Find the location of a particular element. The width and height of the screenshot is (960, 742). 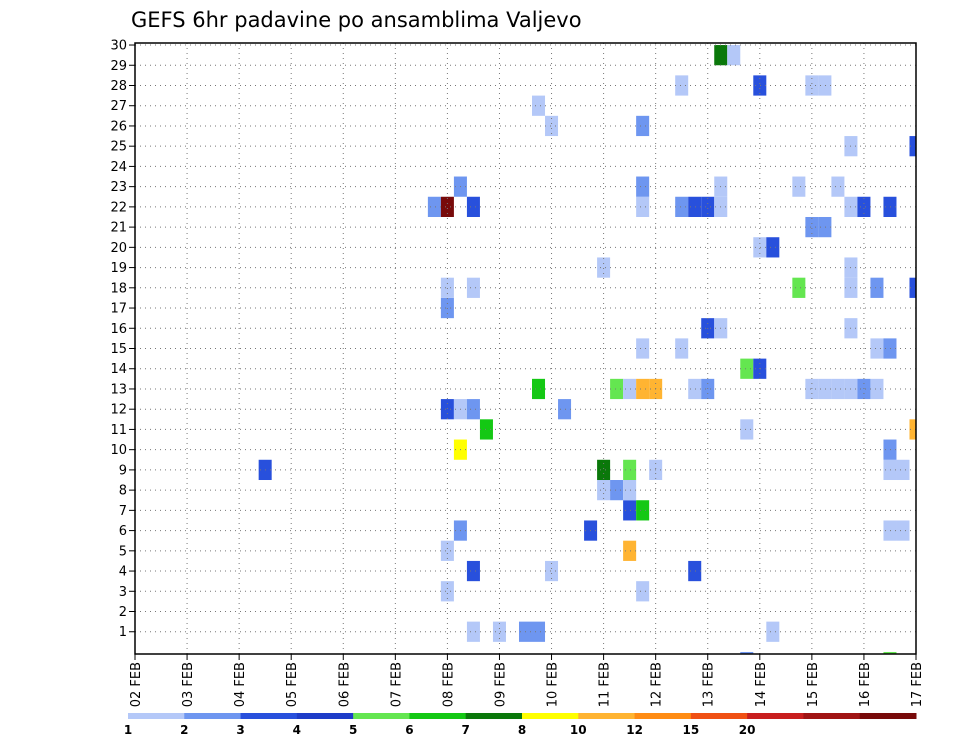

x-tick-label: 05 FEB is located at coordinates (292, 684).